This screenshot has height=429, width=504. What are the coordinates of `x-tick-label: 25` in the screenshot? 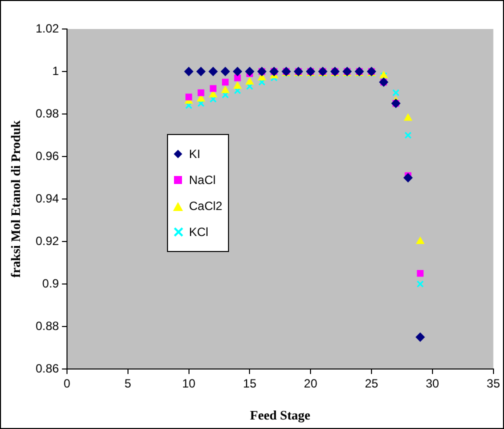 It's located at (371, 383).